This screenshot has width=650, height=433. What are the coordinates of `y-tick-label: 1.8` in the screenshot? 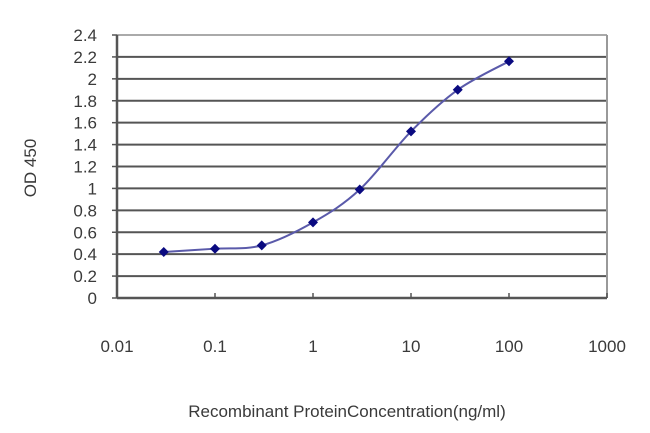 It's located at (85, 101).